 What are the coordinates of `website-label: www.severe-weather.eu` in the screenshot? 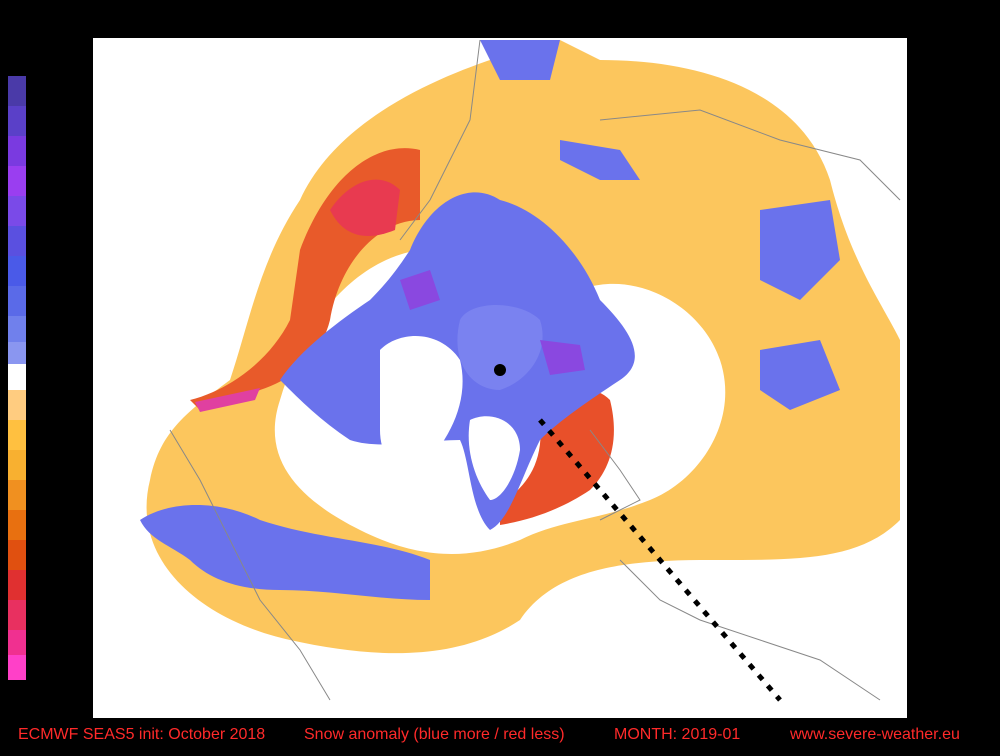 It's located at (874, 734).